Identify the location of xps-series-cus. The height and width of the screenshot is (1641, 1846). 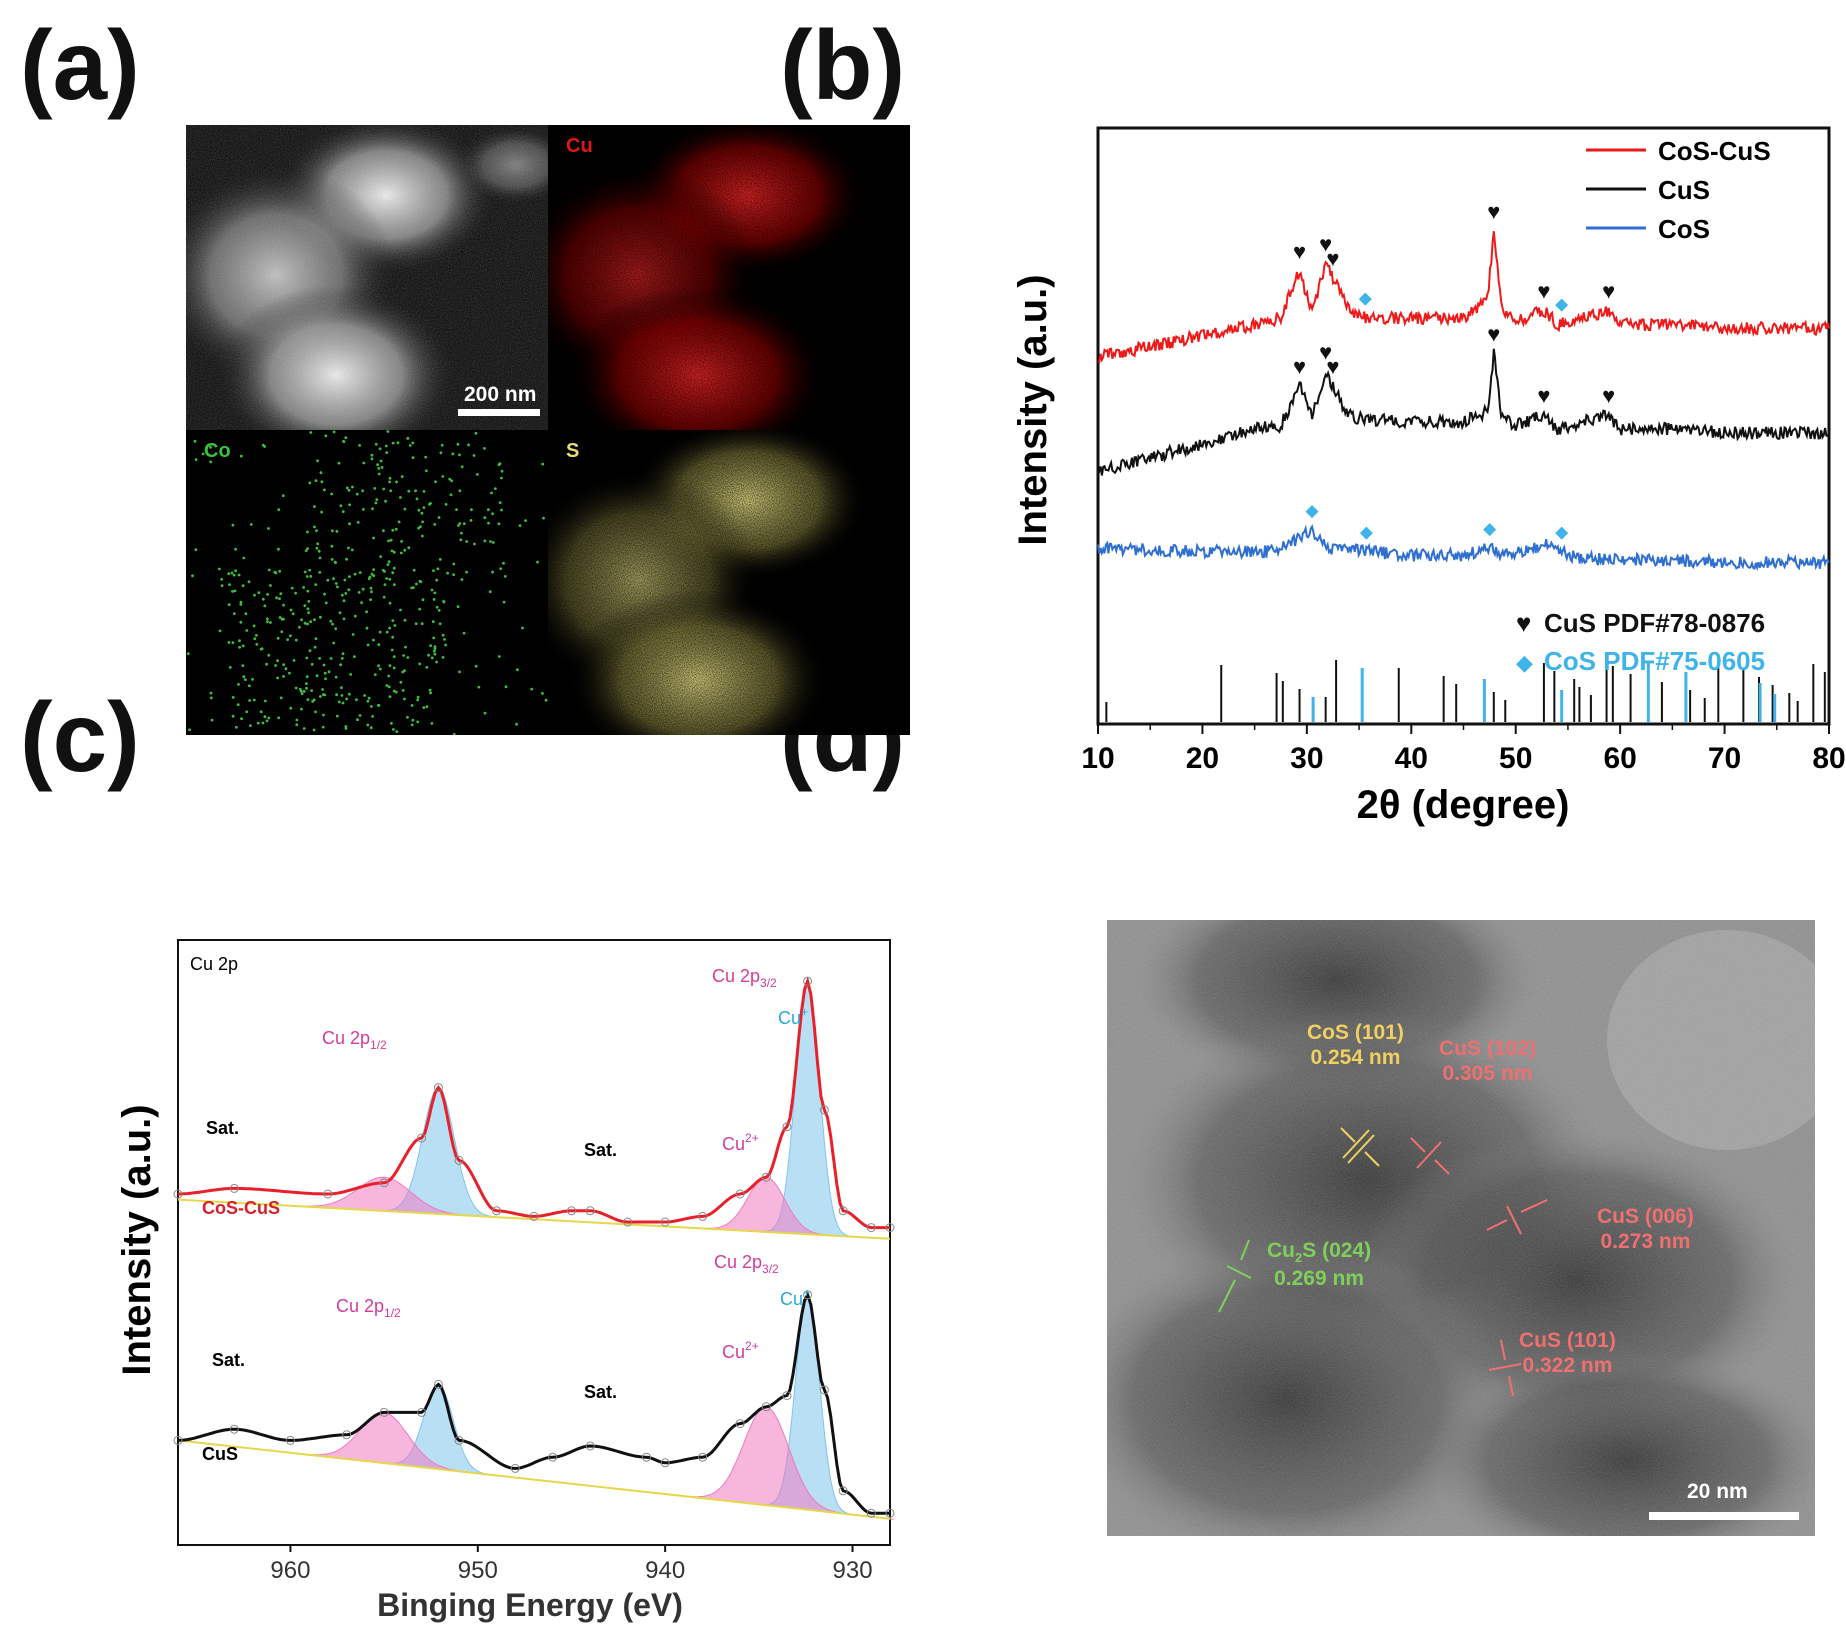
(533, 1403).